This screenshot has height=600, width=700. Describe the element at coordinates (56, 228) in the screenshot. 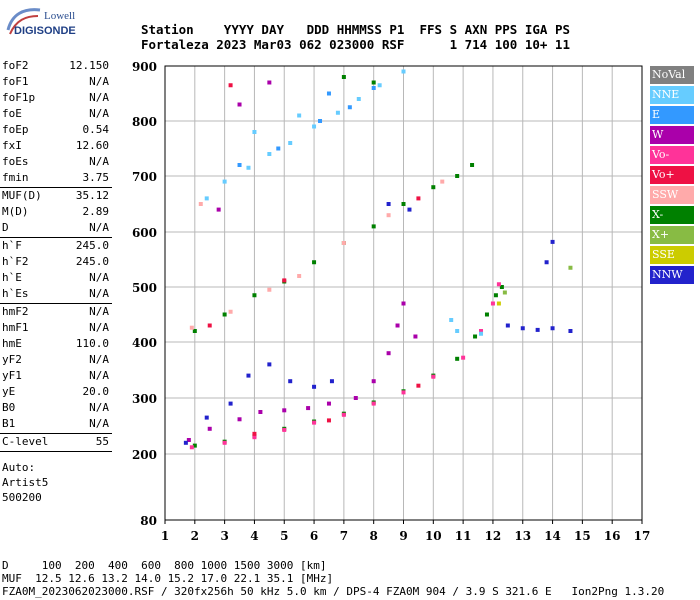

I see `param-row-d: D N/A` at that location.